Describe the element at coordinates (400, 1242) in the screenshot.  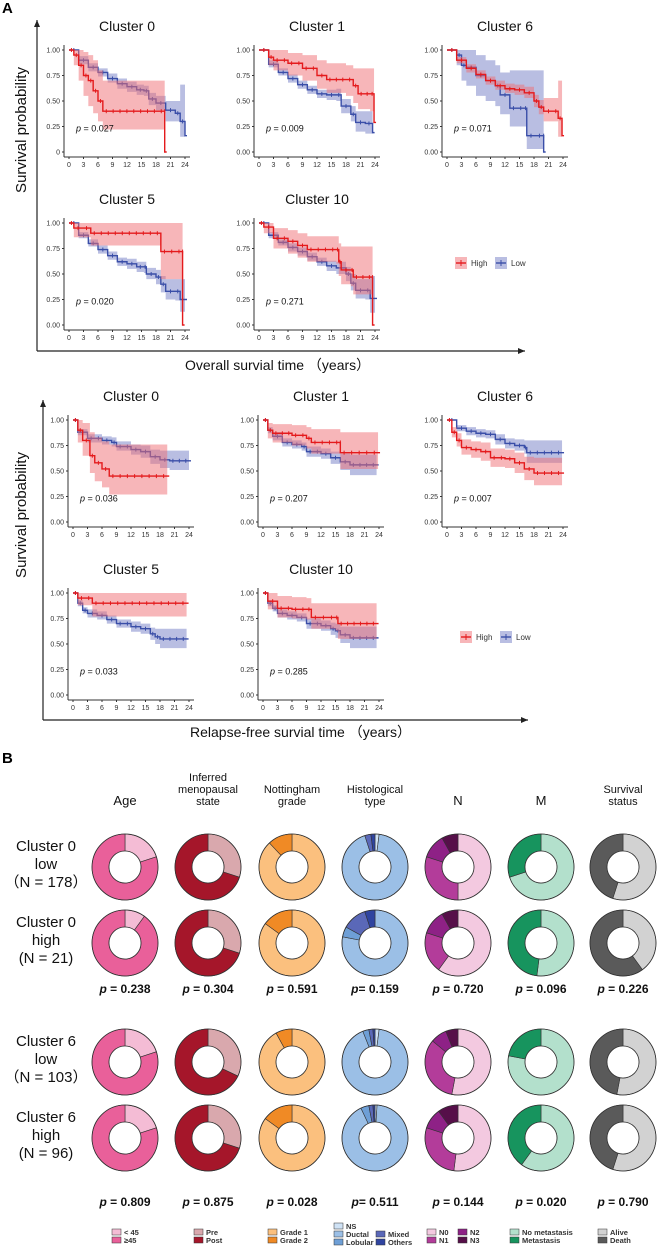
I see `legend-label: Others` at that location.